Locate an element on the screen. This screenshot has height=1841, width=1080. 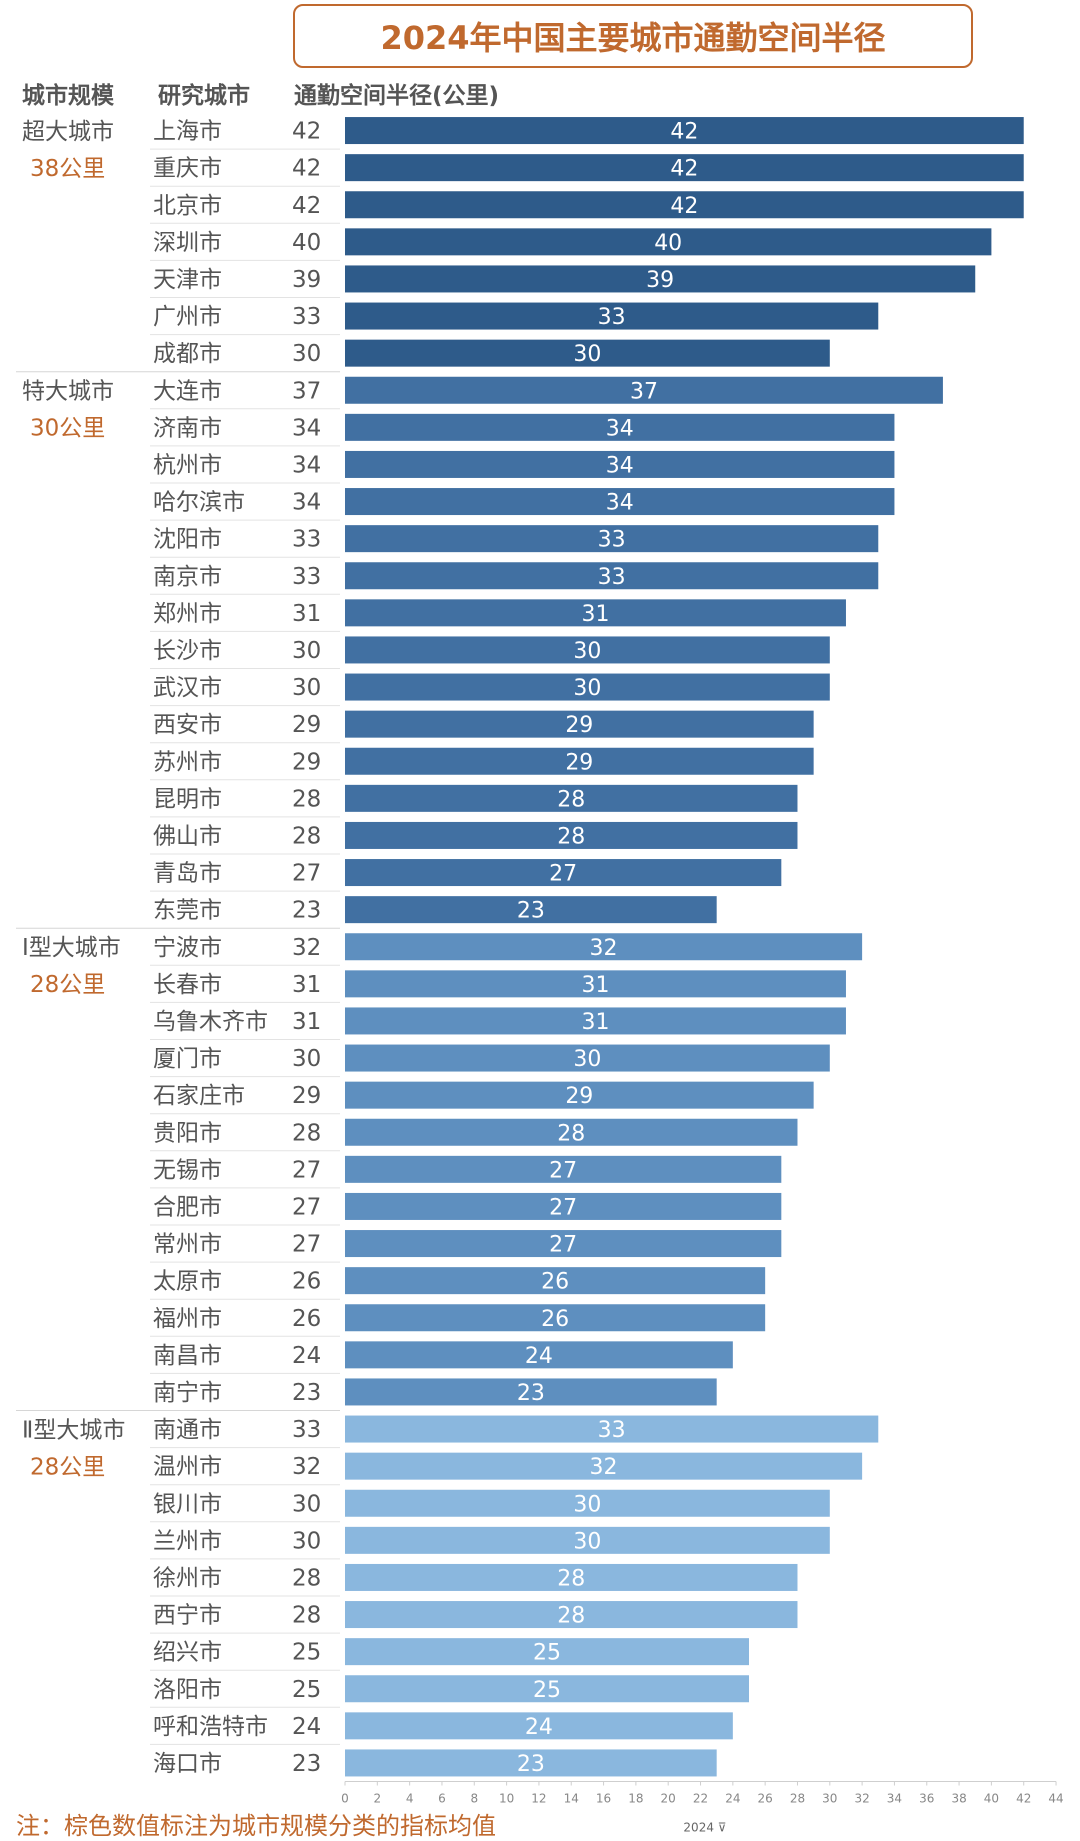
city-label: 常州市 is located at coordinates (187, 1245).